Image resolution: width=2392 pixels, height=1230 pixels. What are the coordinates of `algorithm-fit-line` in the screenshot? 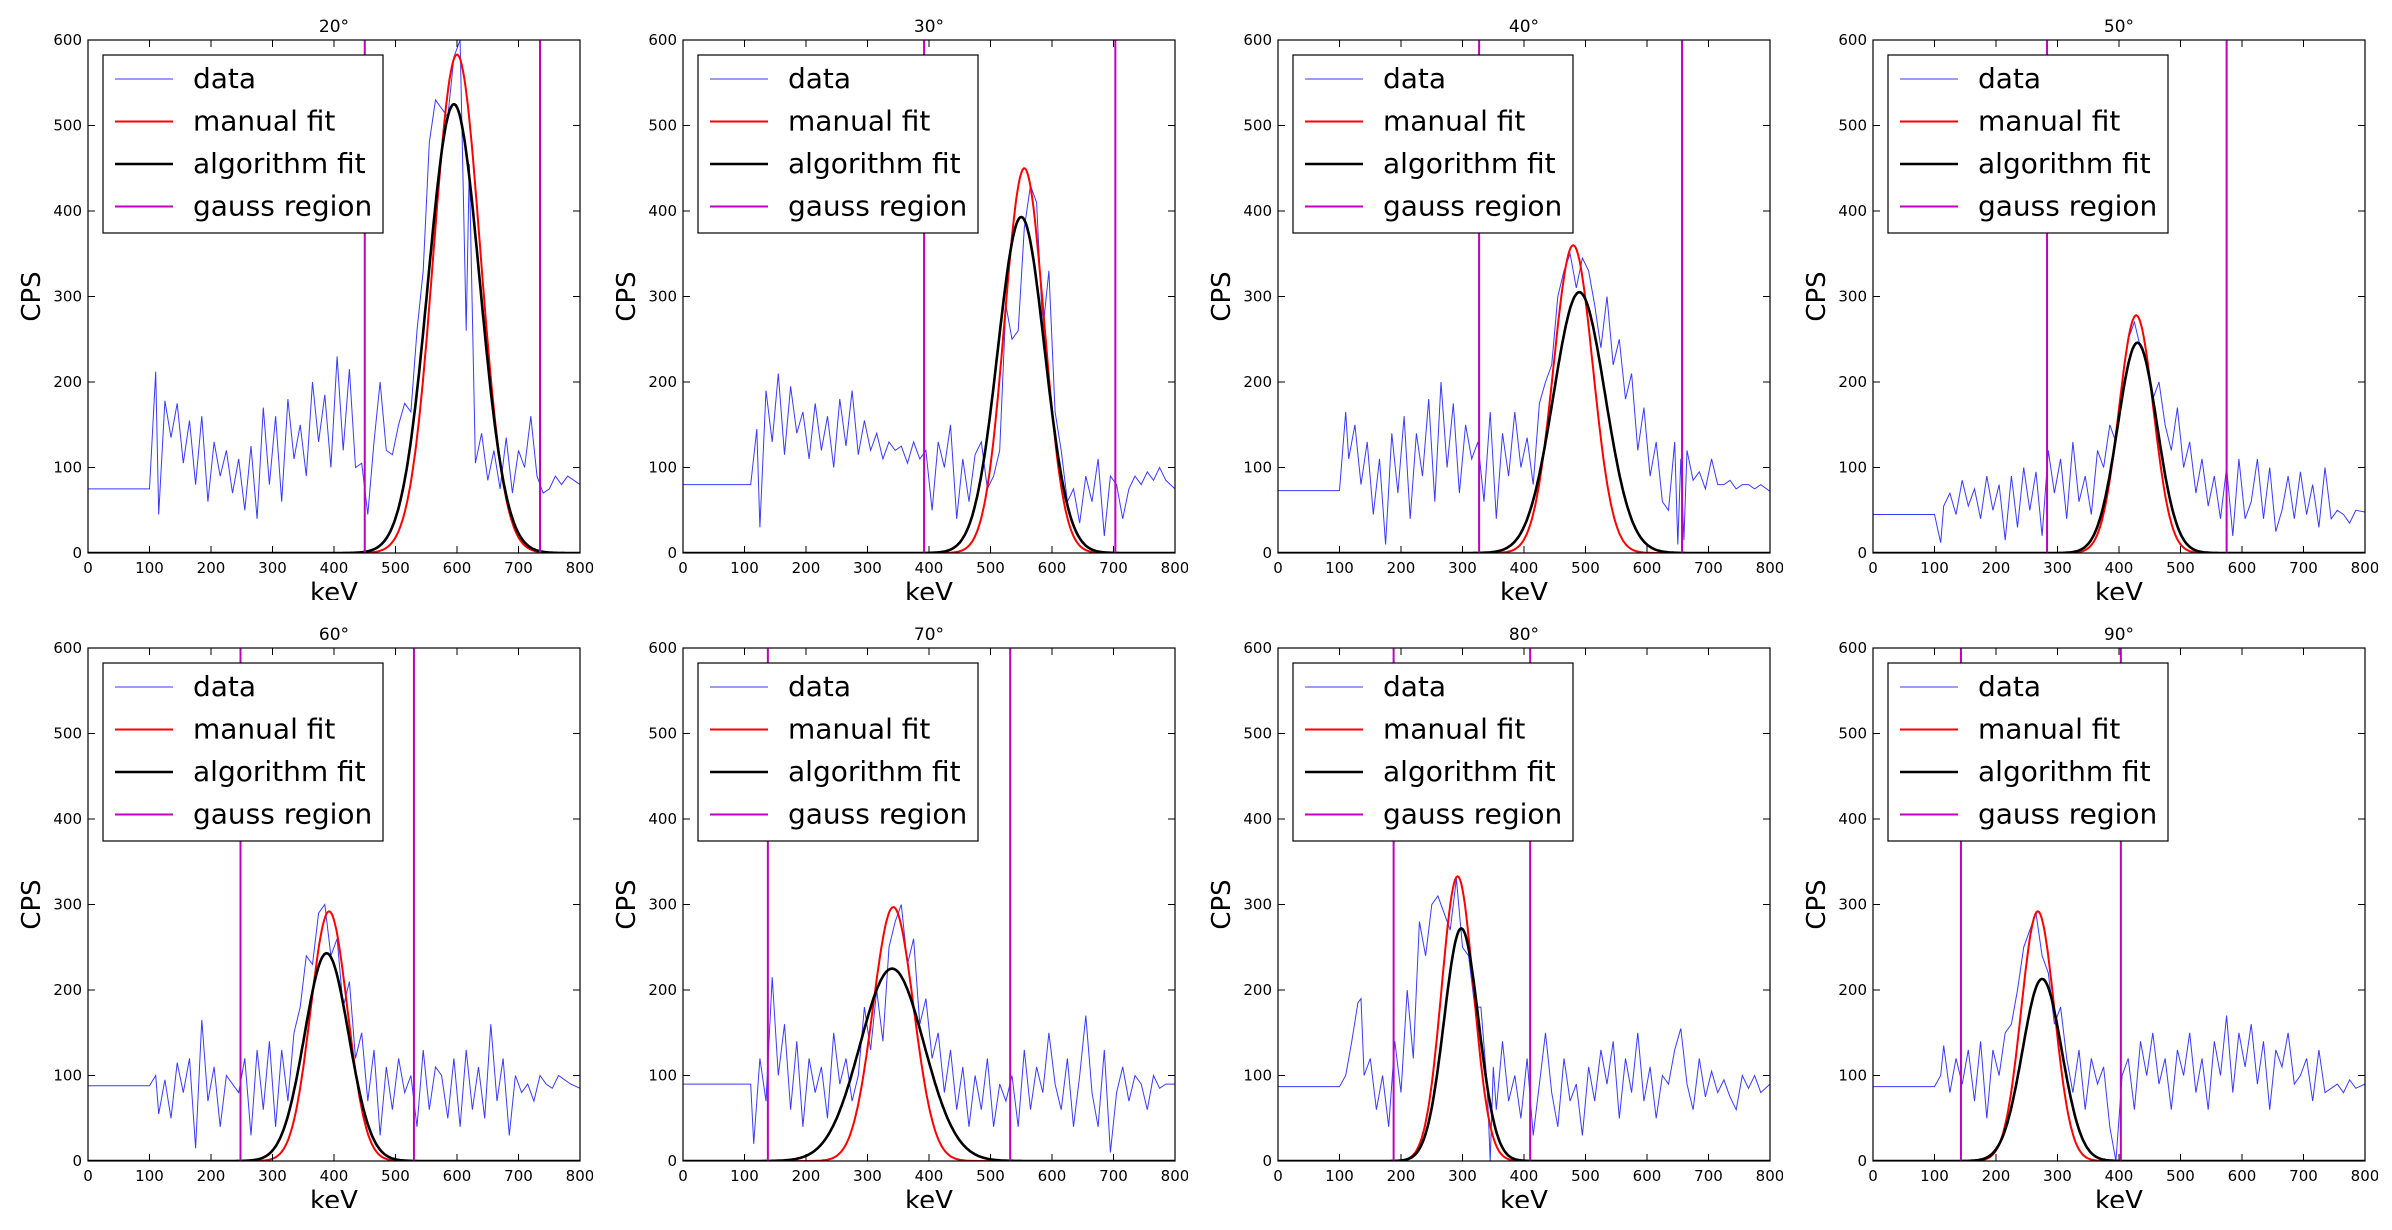 It's located at (1524, 421).